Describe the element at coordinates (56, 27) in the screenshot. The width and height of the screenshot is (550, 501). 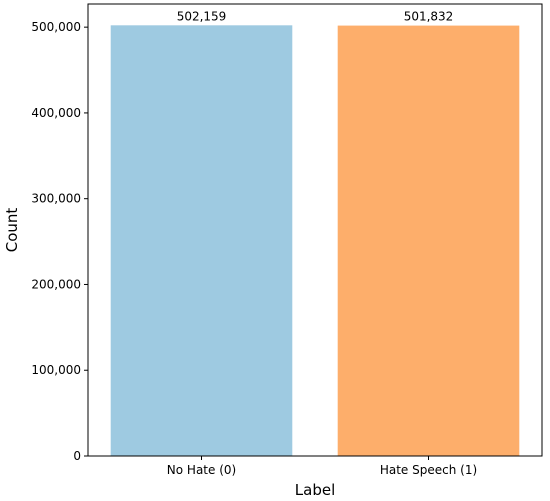
I see `y-tick-label: 500,000` at that location.